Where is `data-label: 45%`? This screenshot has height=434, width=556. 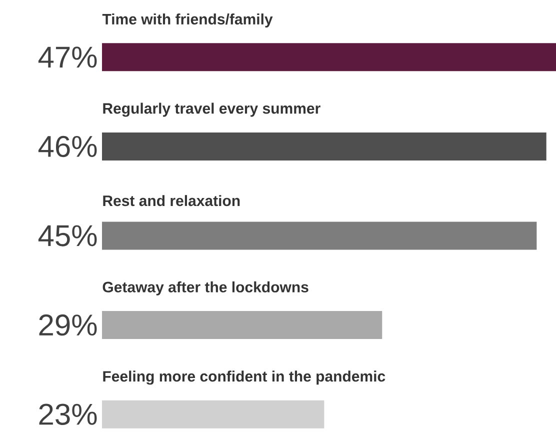
data-label: 45% is located at coordinates (67, 235).